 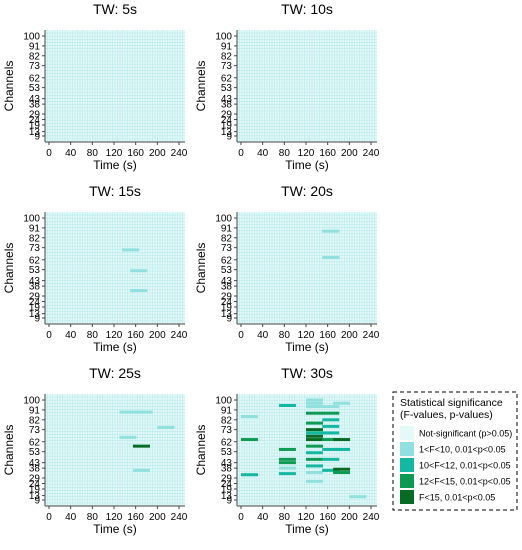 What do you see at coordinates (227, 66) in the screenshot?
I see `y-tick-label: 73` at bounding box center [227, 66].